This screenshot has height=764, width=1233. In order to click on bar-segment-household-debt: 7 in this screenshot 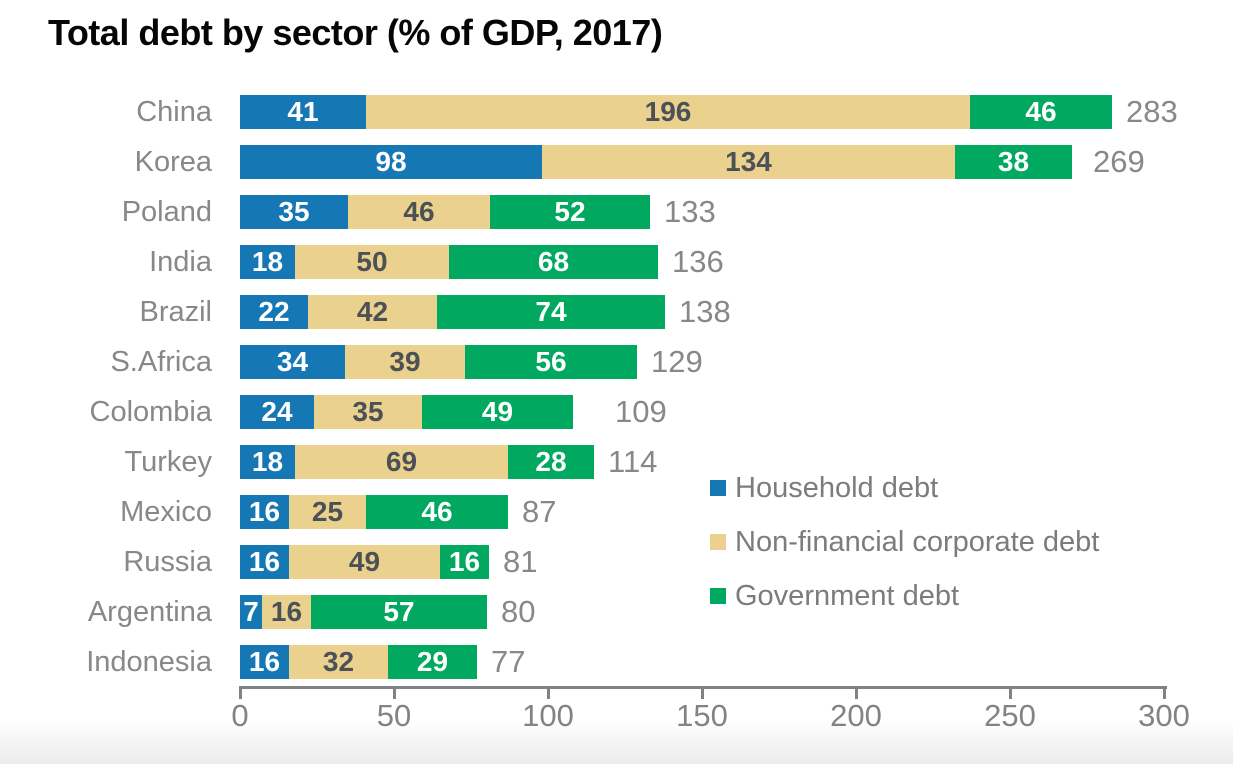, I will do `click(251, 612)`.